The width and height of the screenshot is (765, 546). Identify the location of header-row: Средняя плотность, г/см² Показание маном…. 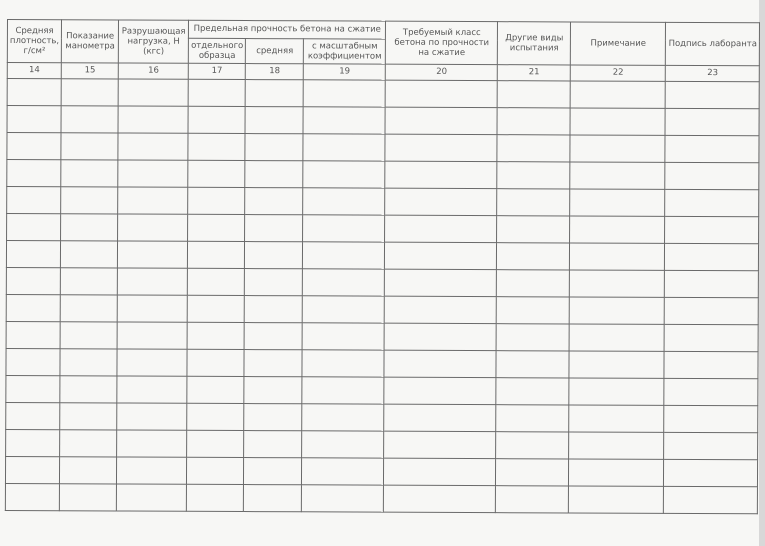
(383, 42).